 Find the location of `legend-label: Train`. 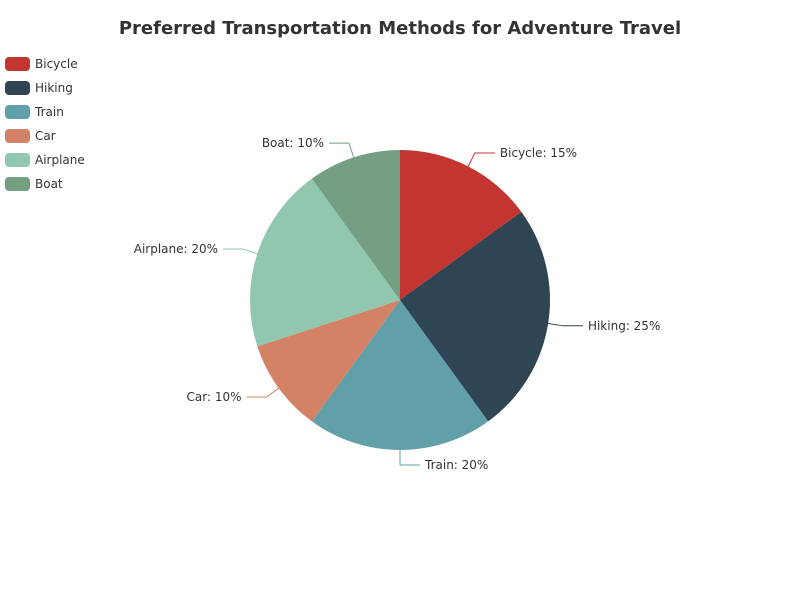

legend-label: Train is located at coordinates (49, 112).